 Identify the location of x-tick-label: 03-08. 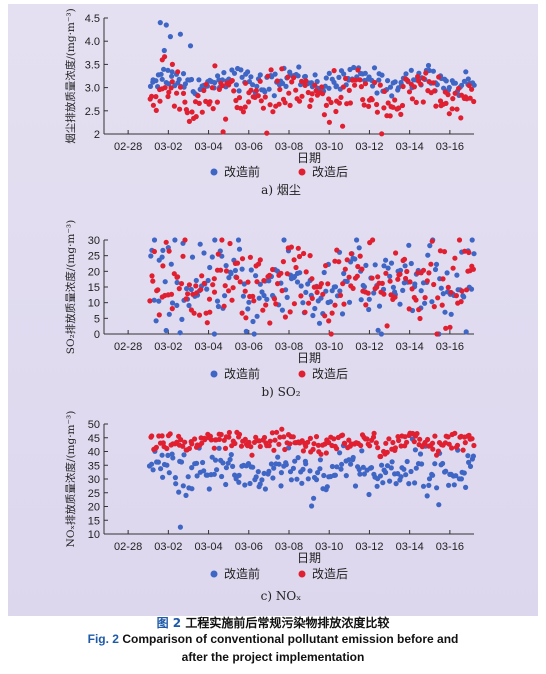
(289, 147).